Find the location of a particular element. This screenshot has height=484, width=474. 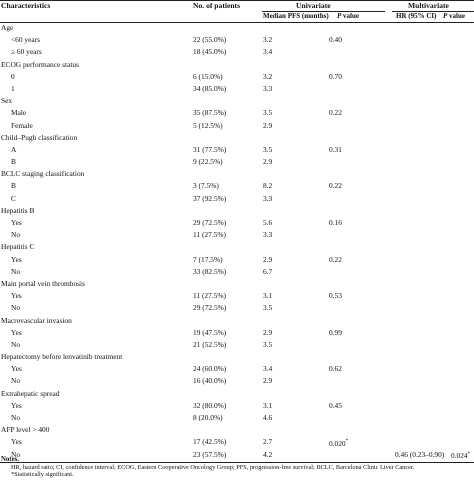

table-row: Yes 11 (27.5%) 3.1 0.53 is located at coordinates (237, 296).